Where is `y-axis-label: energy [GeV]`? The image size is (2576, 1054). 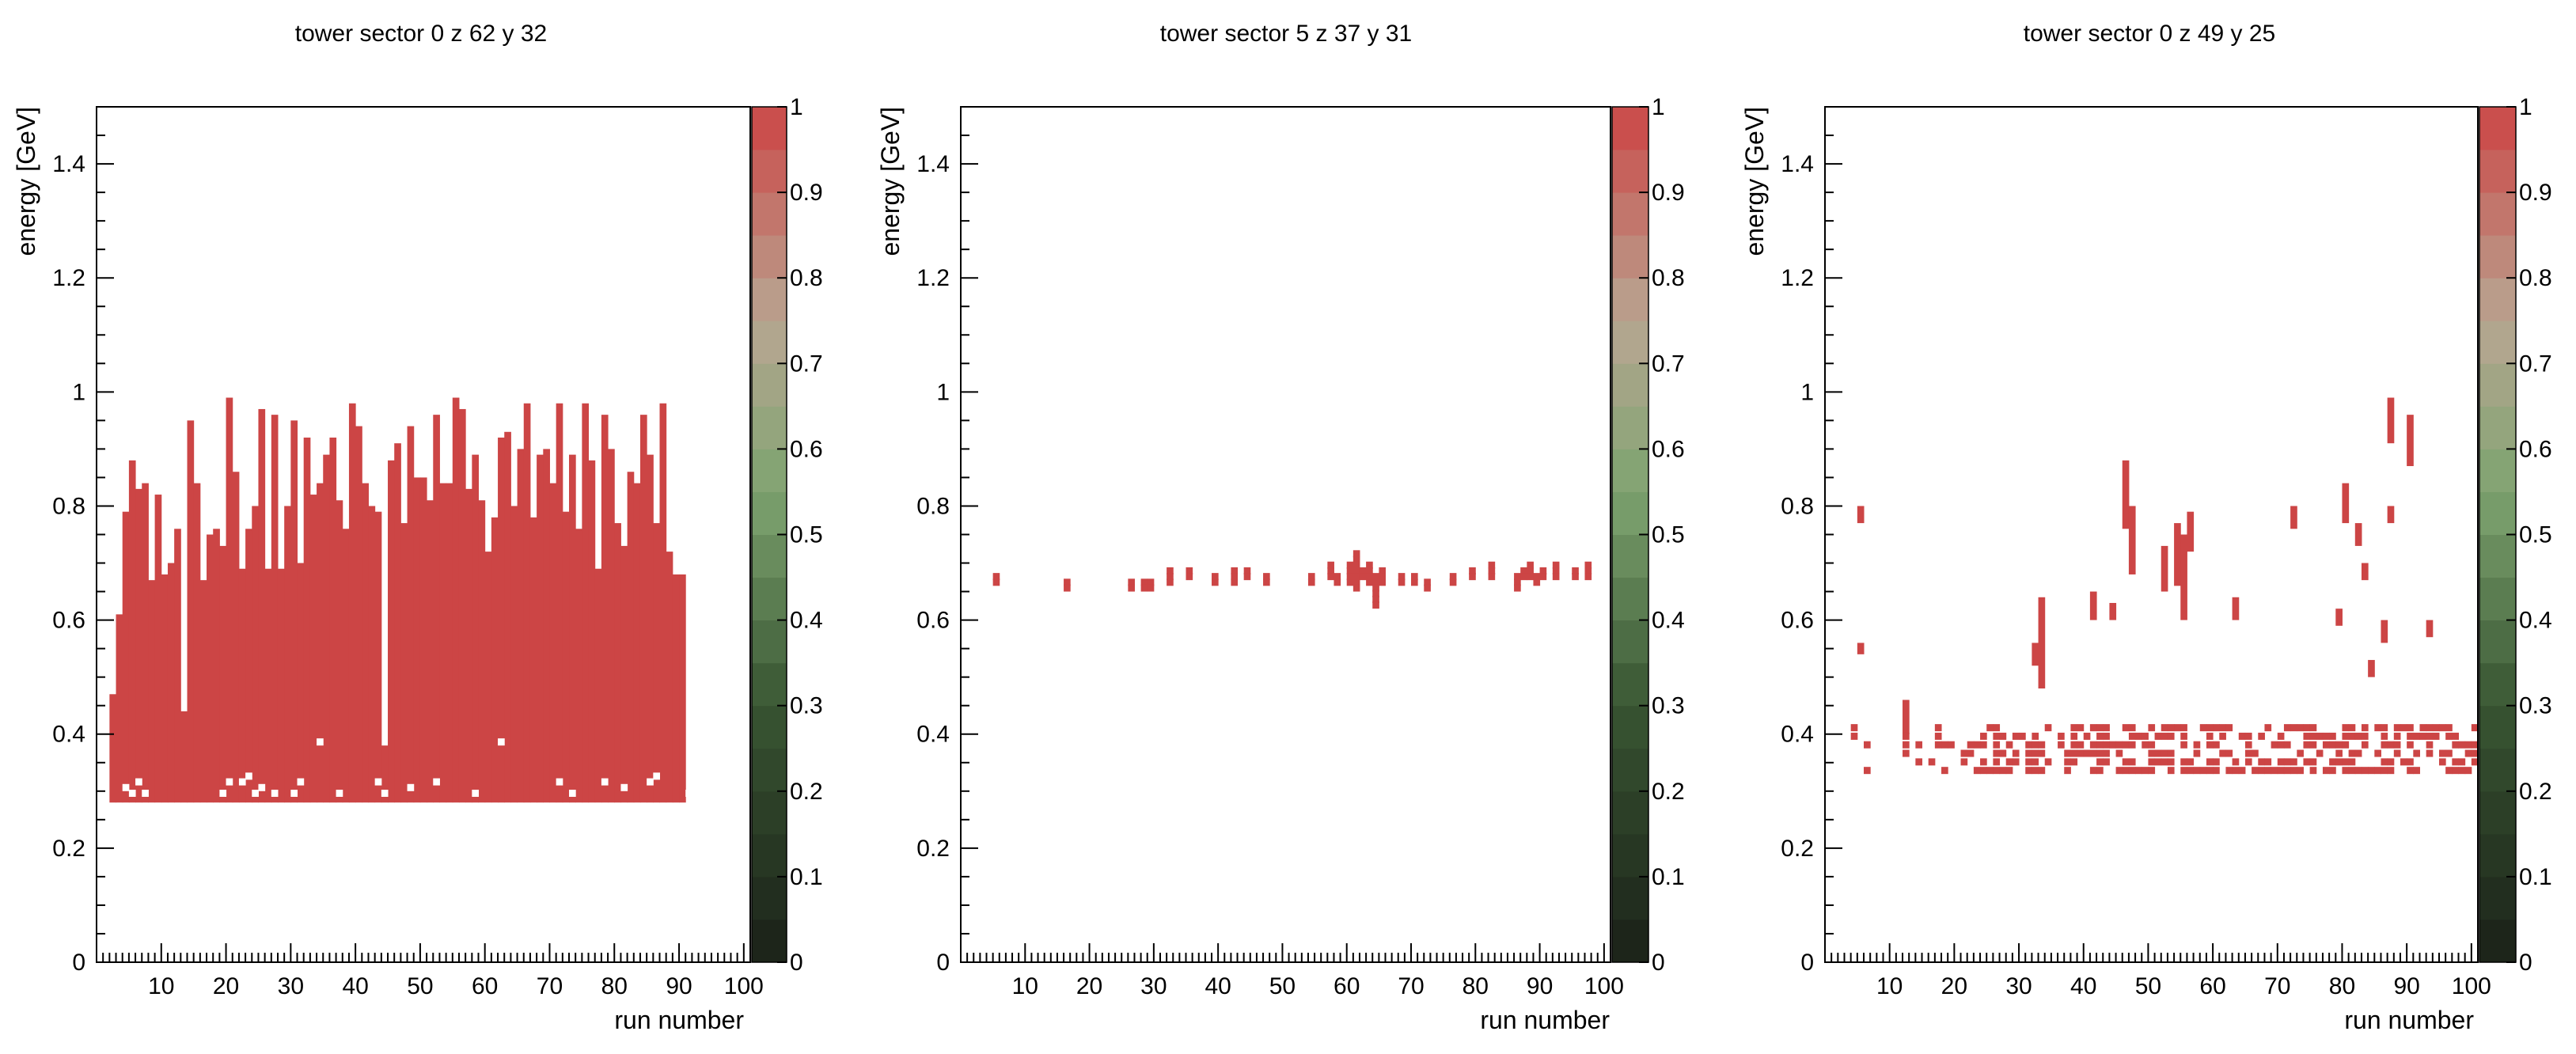
y-axis-label: energy [GeV] is located at coordinates (890, 181).